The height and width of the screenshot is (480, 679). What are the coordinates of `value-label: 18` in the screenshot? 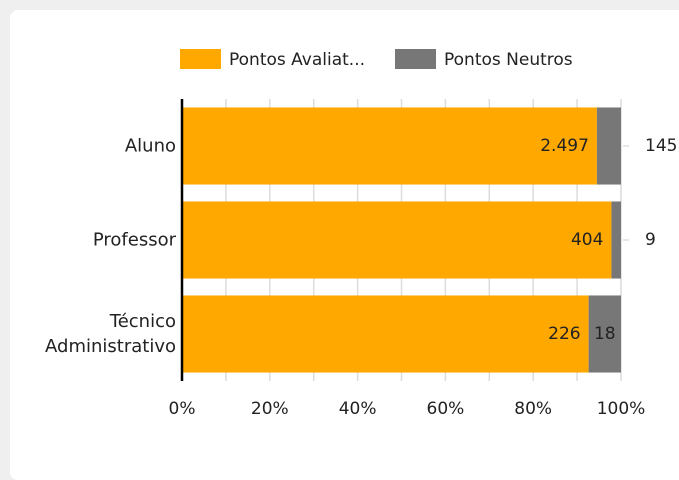 It's located at (605, 334).